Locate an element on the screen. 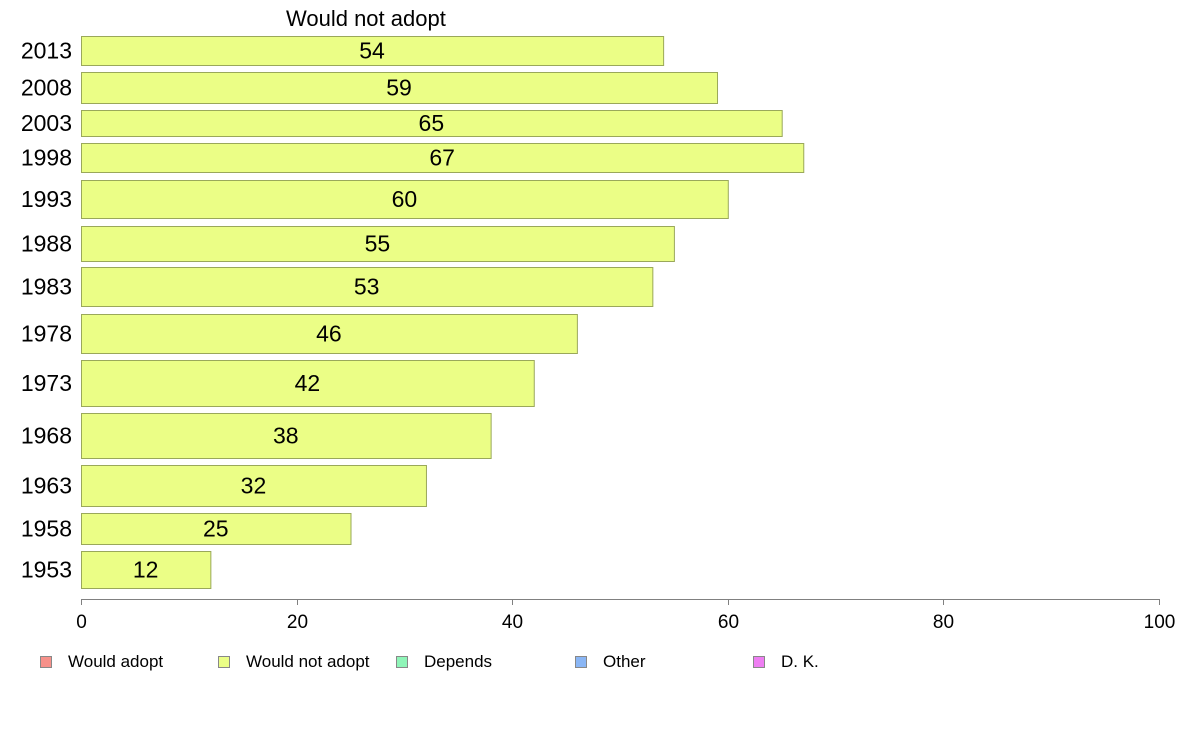  legend-item-depends: Depends is located at coordinates (444, 662).